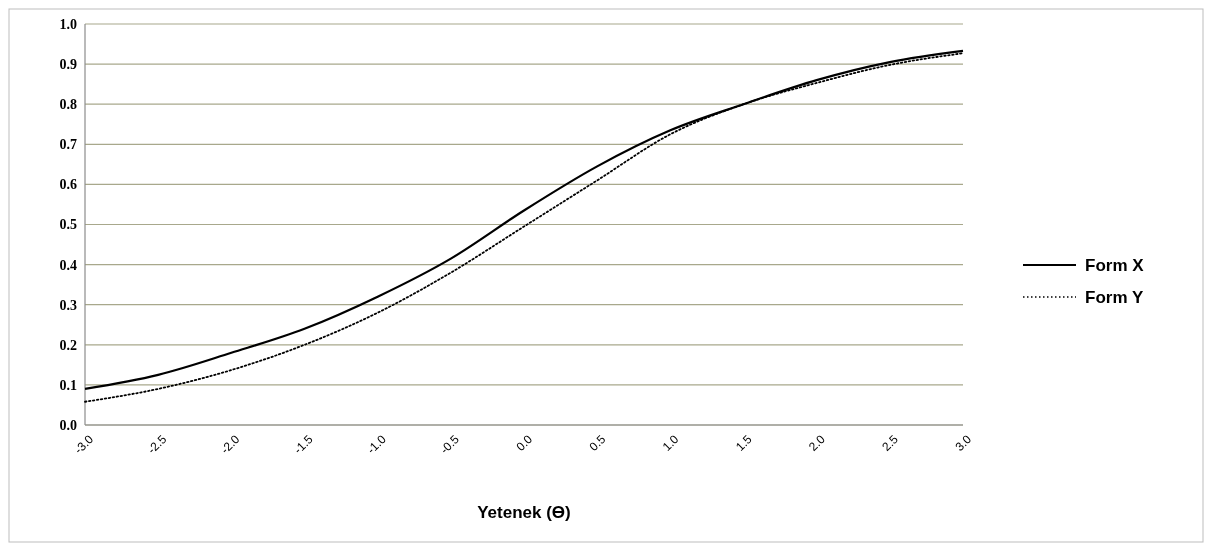  What do you see at coordinates (890, 442) in the screenshot?
I see `x-tick-label: 2.5` at bounding box center [890, 442].